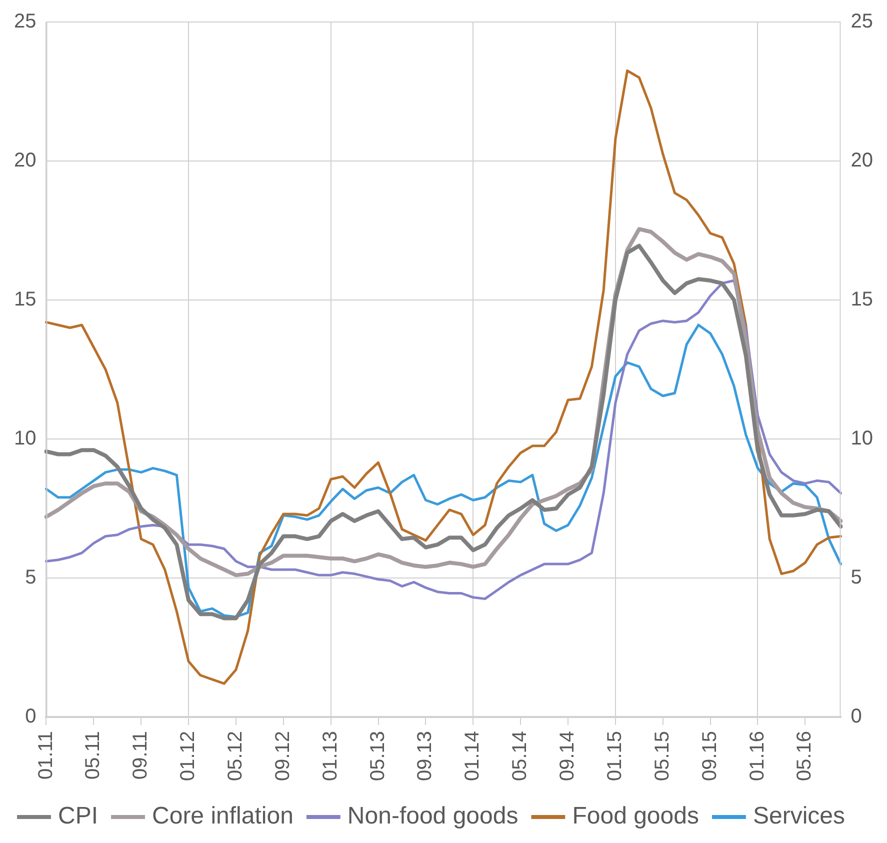  I want to click on y-tick-label: 25, so click(25, 21).